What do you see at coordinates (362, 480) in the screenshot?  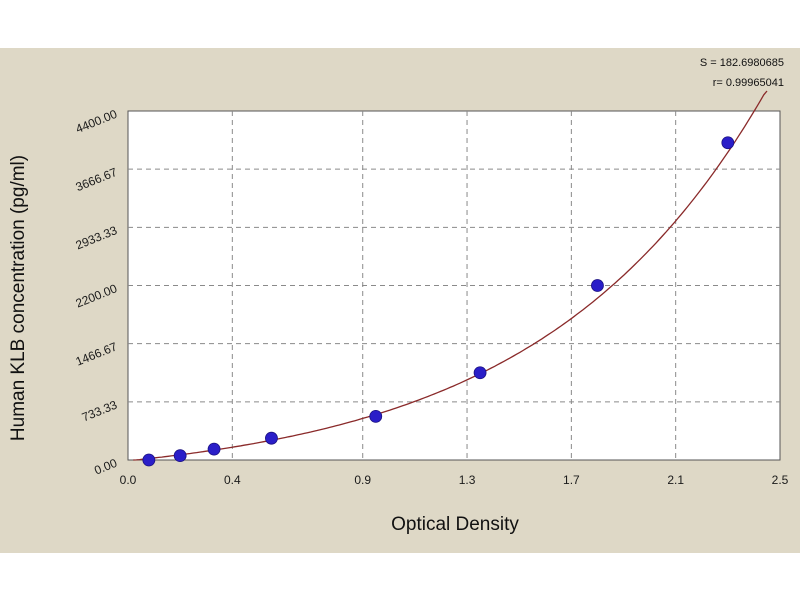 I see `x-tick-label: 0.9` at bounding box center [362, 480].